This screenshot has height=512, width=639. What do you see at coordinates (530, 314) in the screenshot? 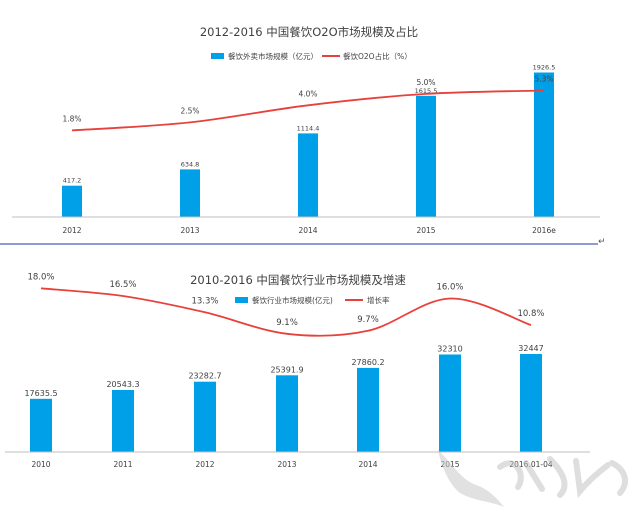
I see `line-value-label: 10.8%` at bounding box center [530, 314].